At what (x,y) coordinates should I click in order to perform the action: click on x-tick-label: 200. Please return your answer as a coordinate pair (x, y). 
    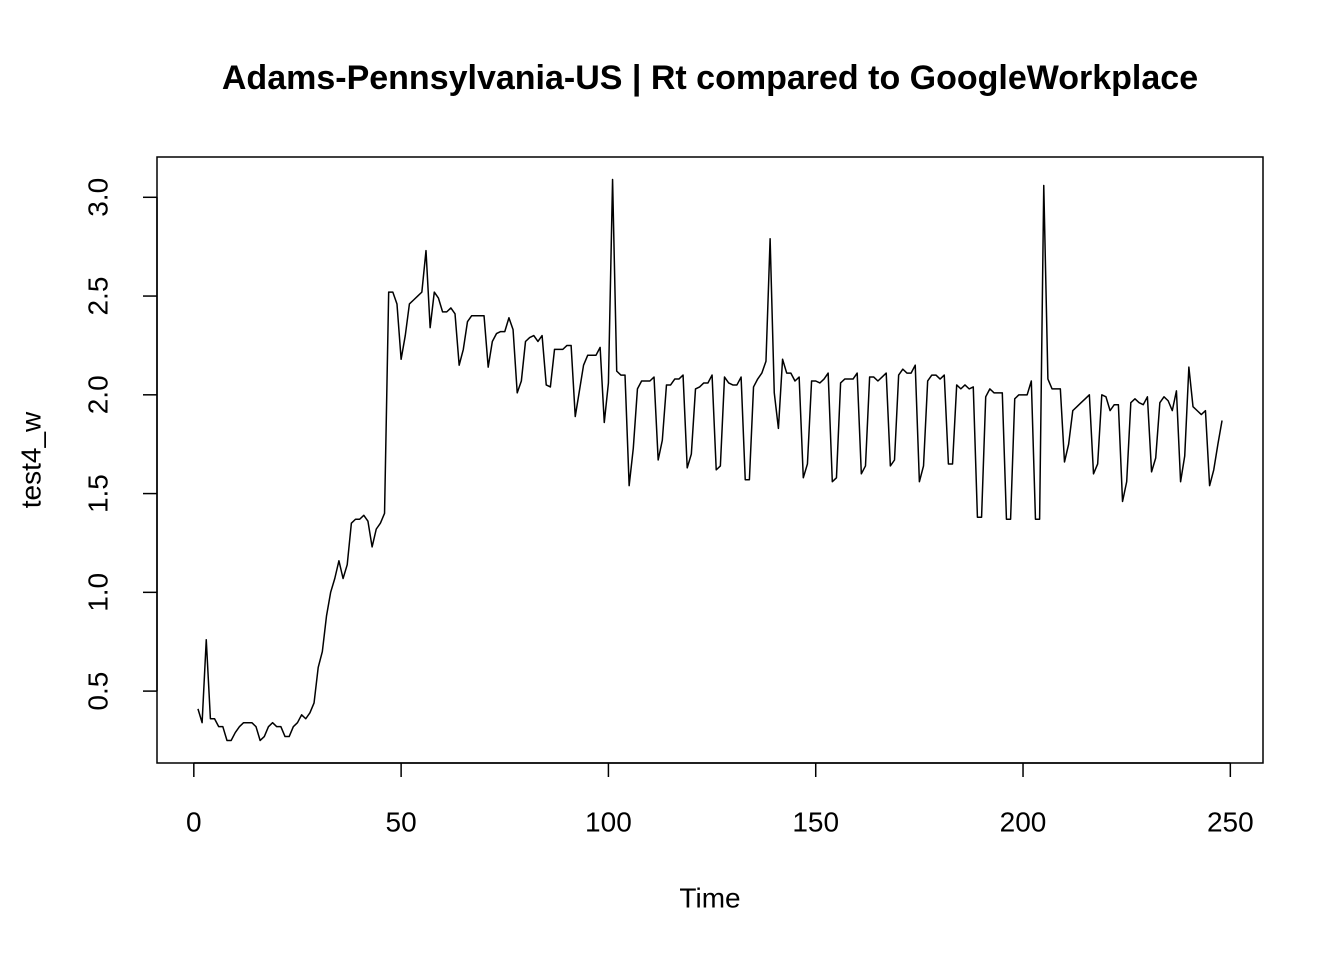
    Looking at the image, I should click on (1023, 821).